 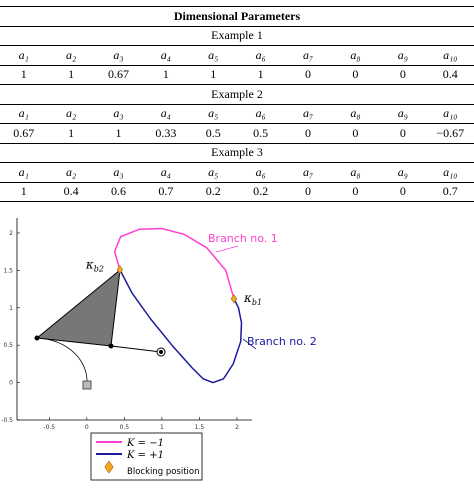 What do you see at coordinates (87, 427) in the screenshot?
I see `x-tick-label: 0` at bounding box center [87, 427].